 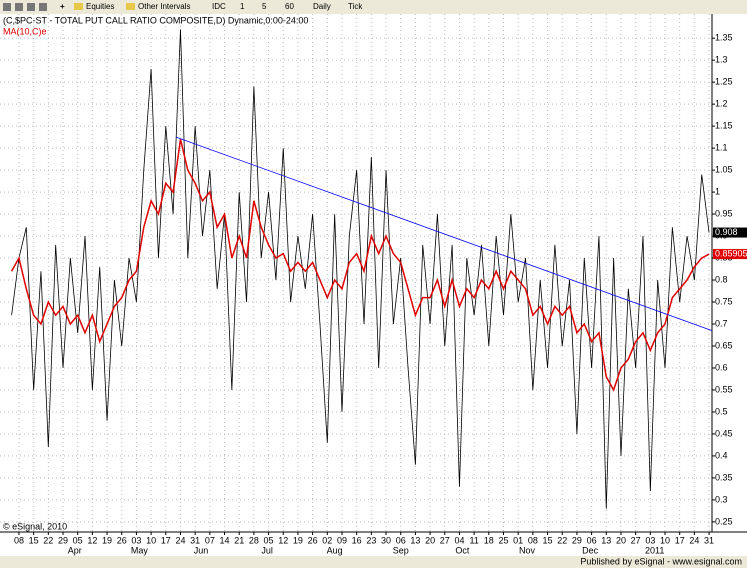 What do you see at coordinates (327, 540) in the screenshot?
I see `x-tick-label: 02` at bounding box center [327, 540].